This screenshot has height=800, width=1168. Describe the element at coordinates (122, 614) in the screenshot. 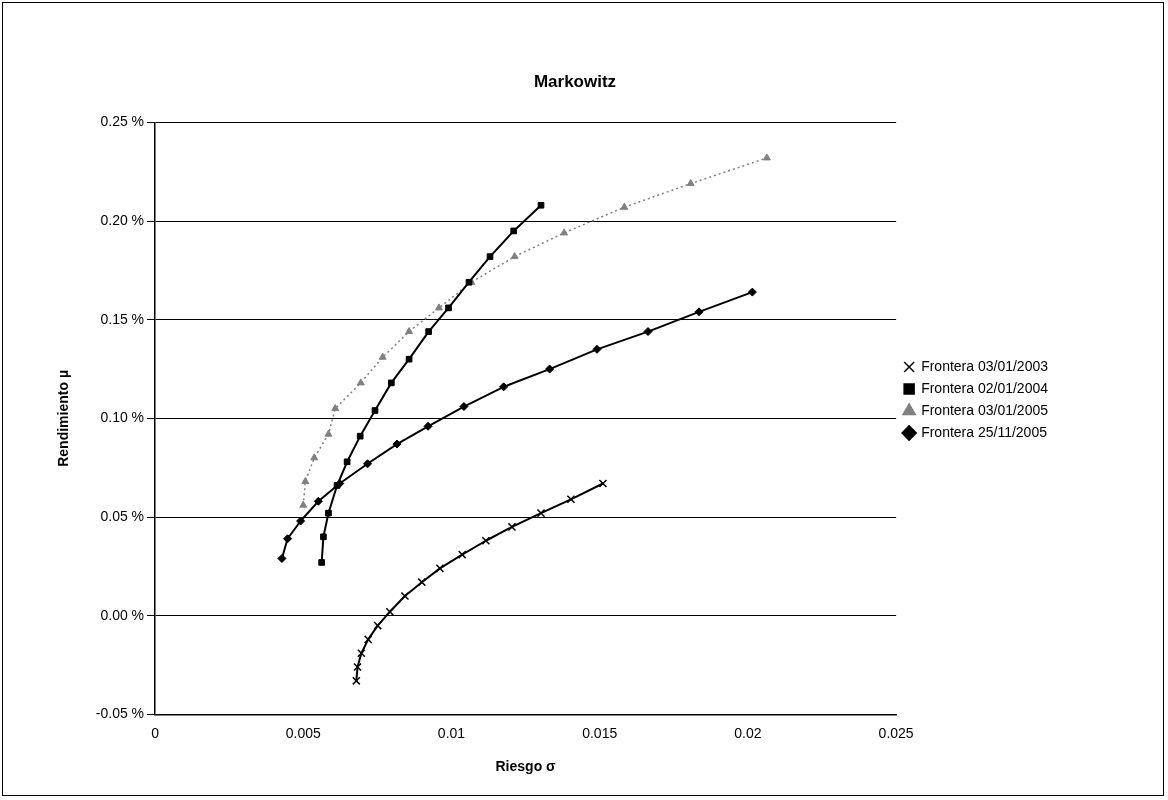

I see `y-tick-label: 0.00 %` at that location.